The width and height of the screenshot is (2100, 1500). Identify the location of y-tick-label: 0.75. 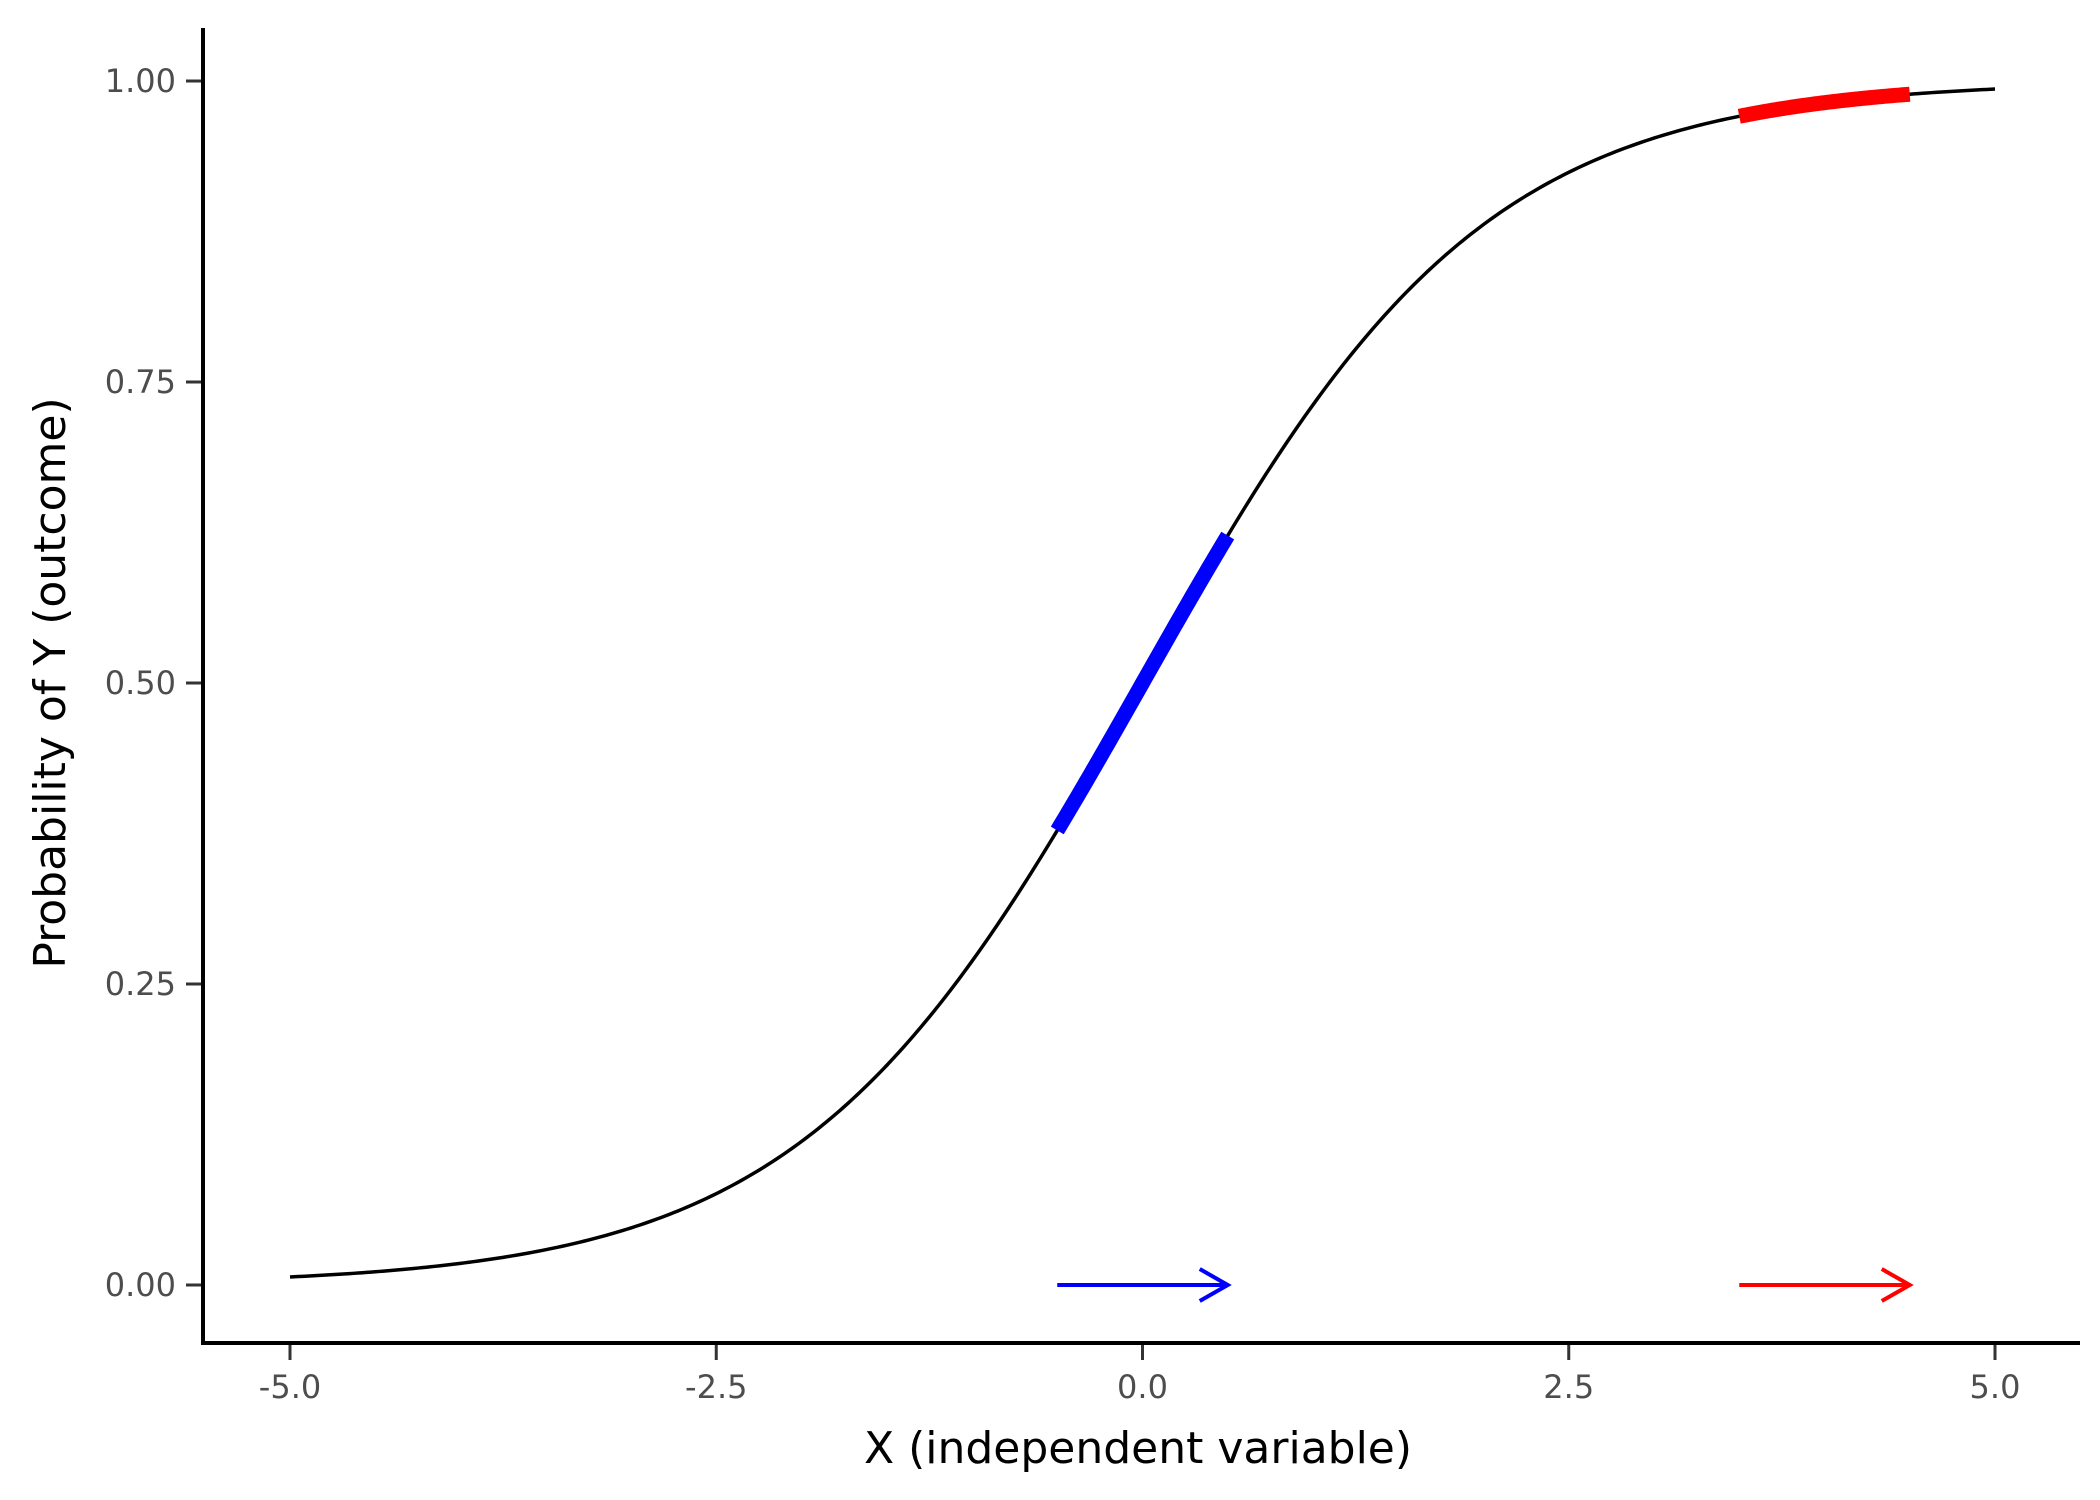
(140, 382).